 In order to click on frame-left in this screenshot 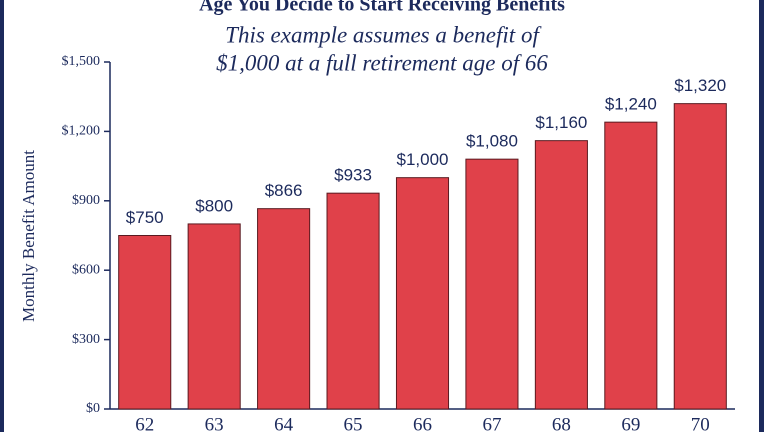, I will do `click(2, 216)`.